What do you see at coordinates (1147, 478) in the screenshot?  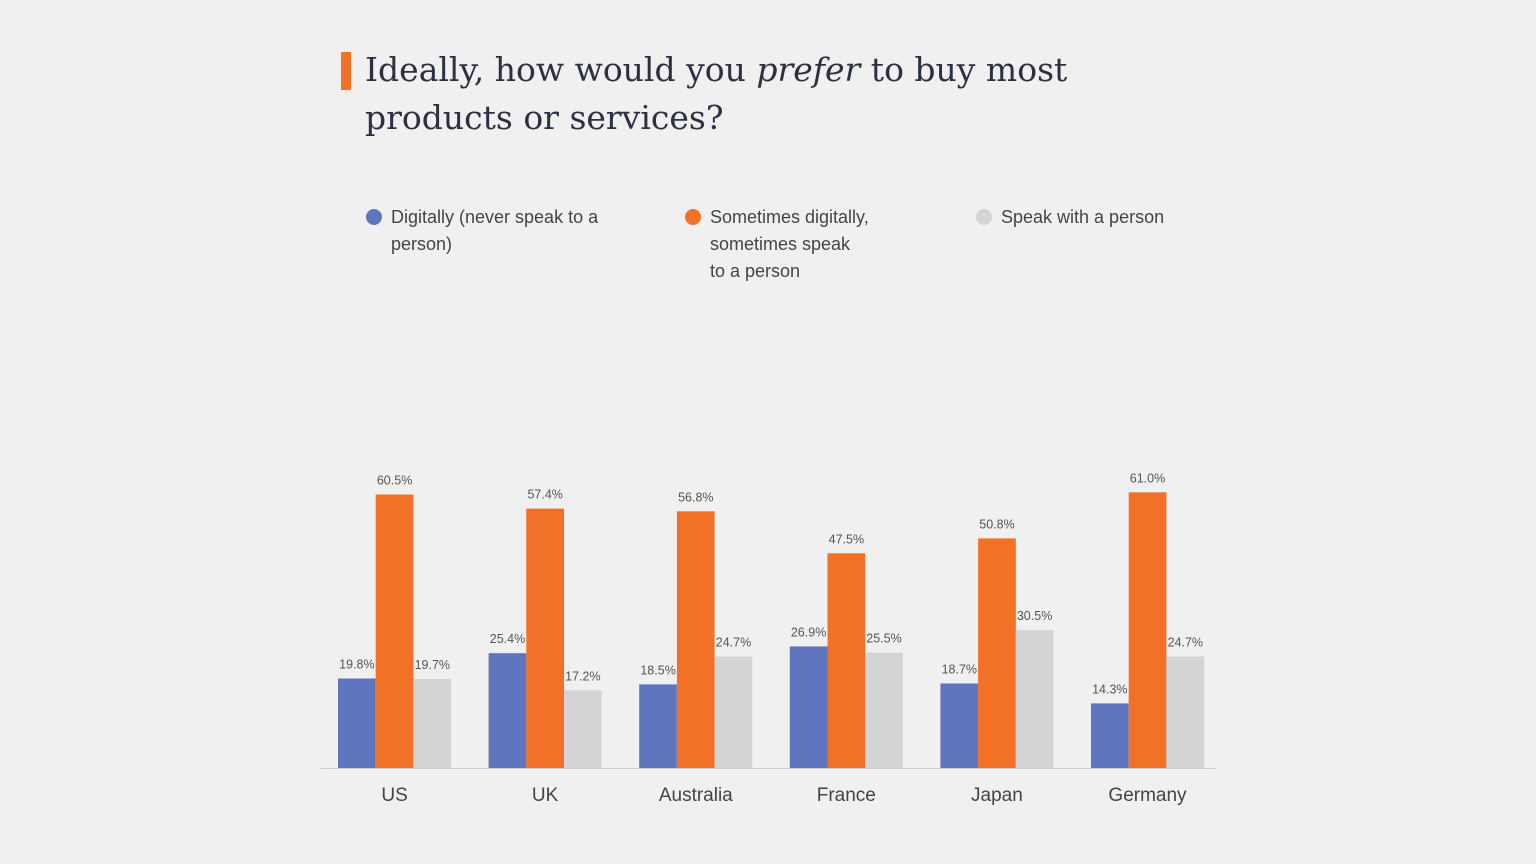 I see `data-label-sometimes-germany: 61.0%` at bounding box center [1147, 478].